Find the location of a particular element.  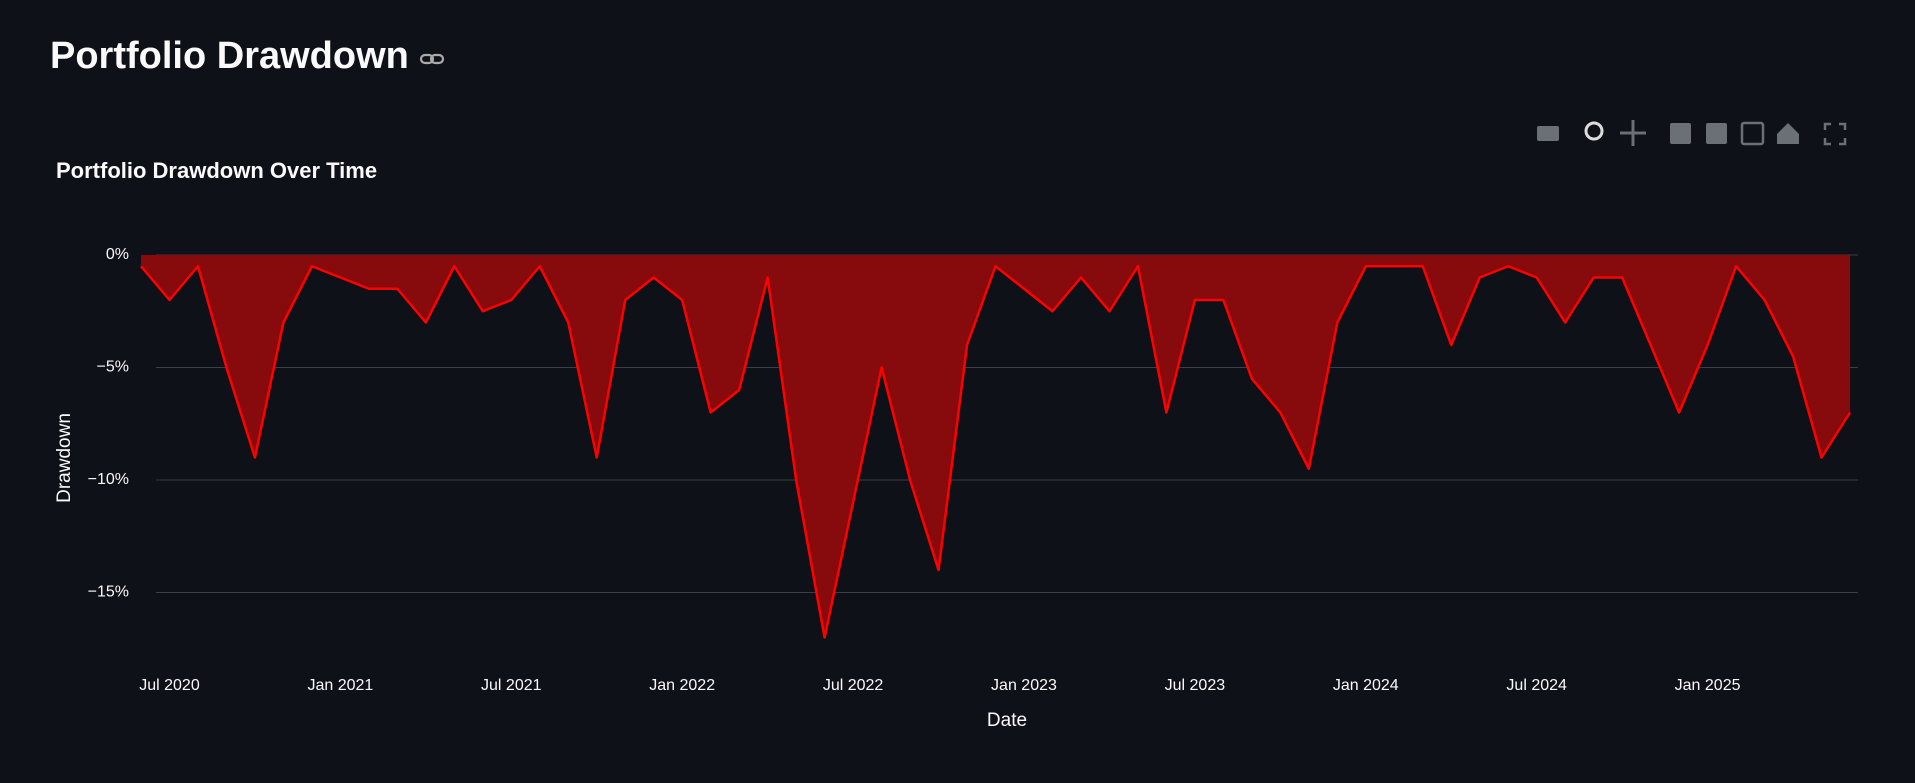

zoom-icon is located at coordinates (1594, 131).